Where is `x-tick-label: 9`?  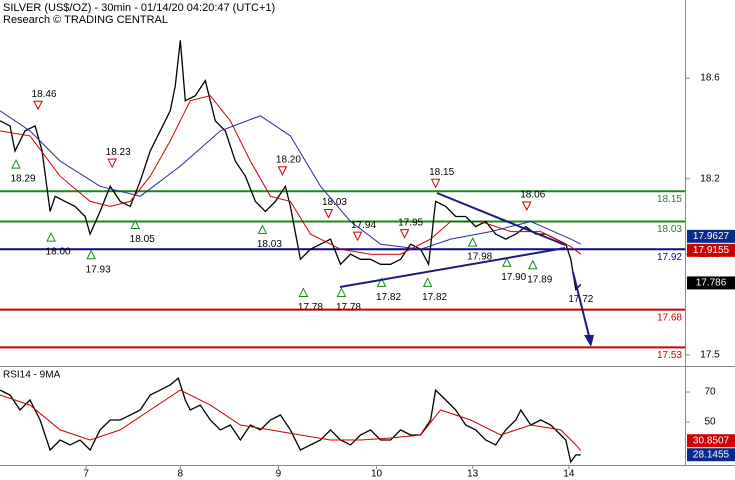 x-tick-label: 9 is located at coordinates (279, 474).